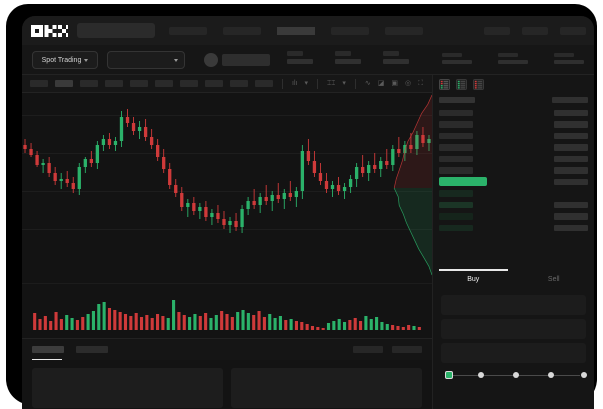  I want to click on tab-order-history, so click(92, 349).